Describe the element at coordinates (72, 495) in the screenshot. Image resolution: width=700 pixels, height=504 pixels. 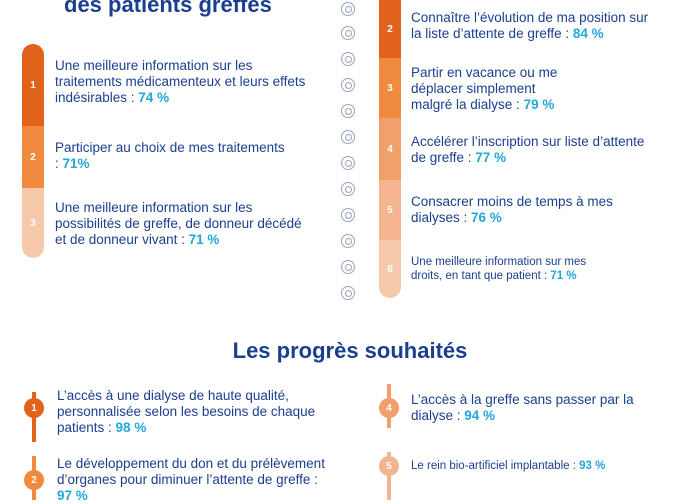
I see `item-percent: 97 %` at that location.